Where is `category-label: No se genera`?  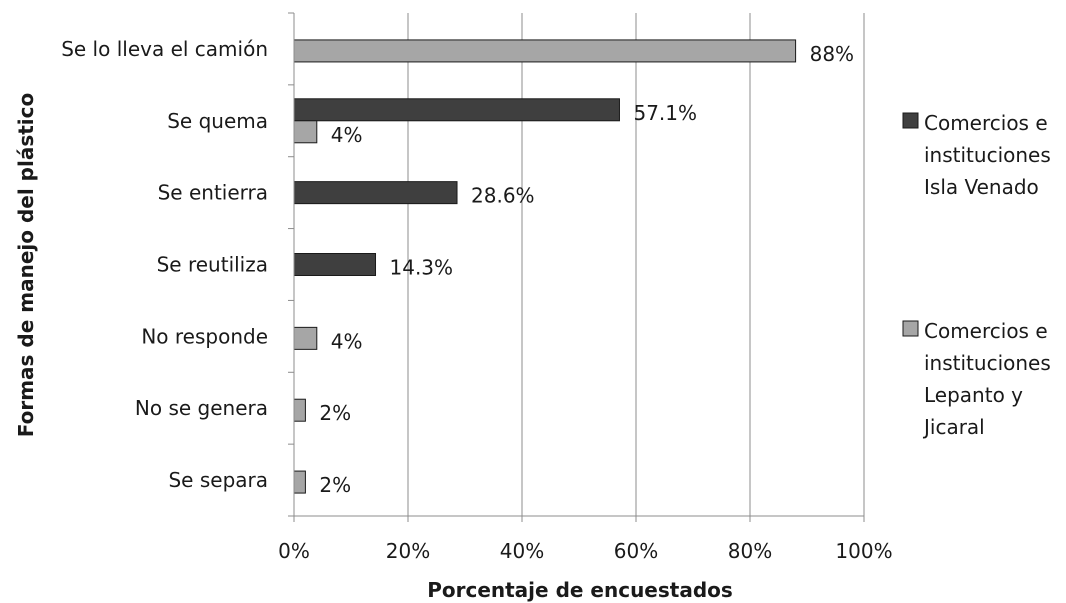
category-label: No se genera is located at coordinates (201, 408).